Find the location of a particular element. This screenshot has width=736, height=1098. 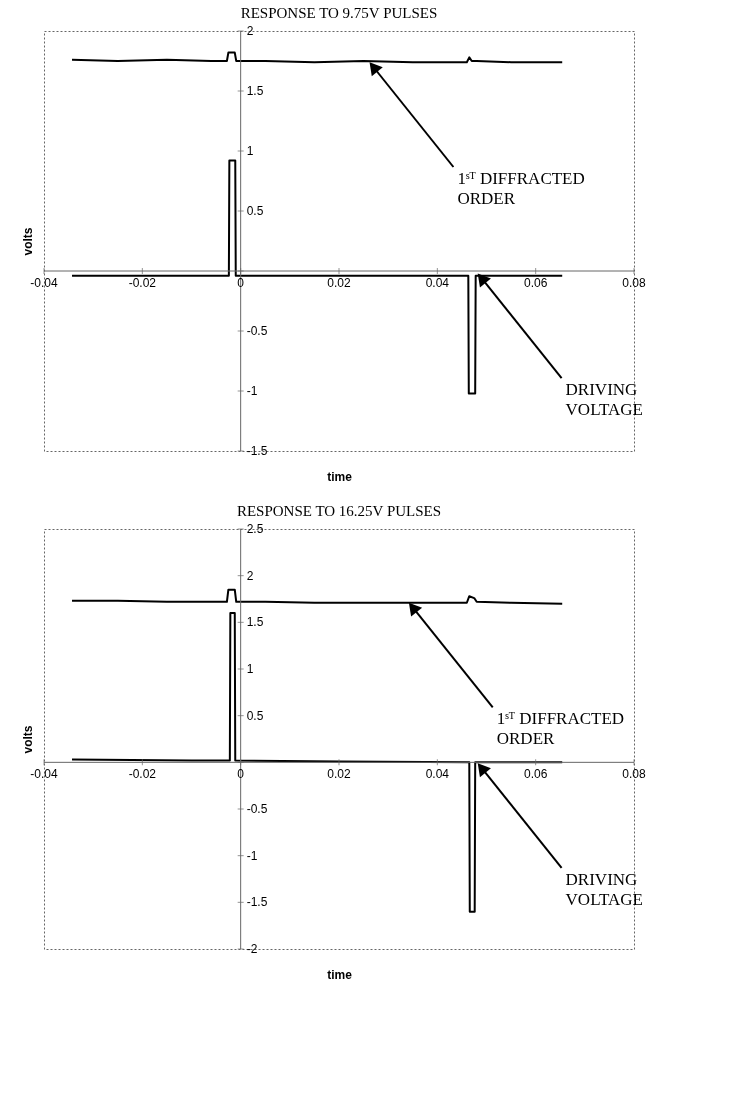

y-tick-label: 2.5 is located at coordinates (255, 529).